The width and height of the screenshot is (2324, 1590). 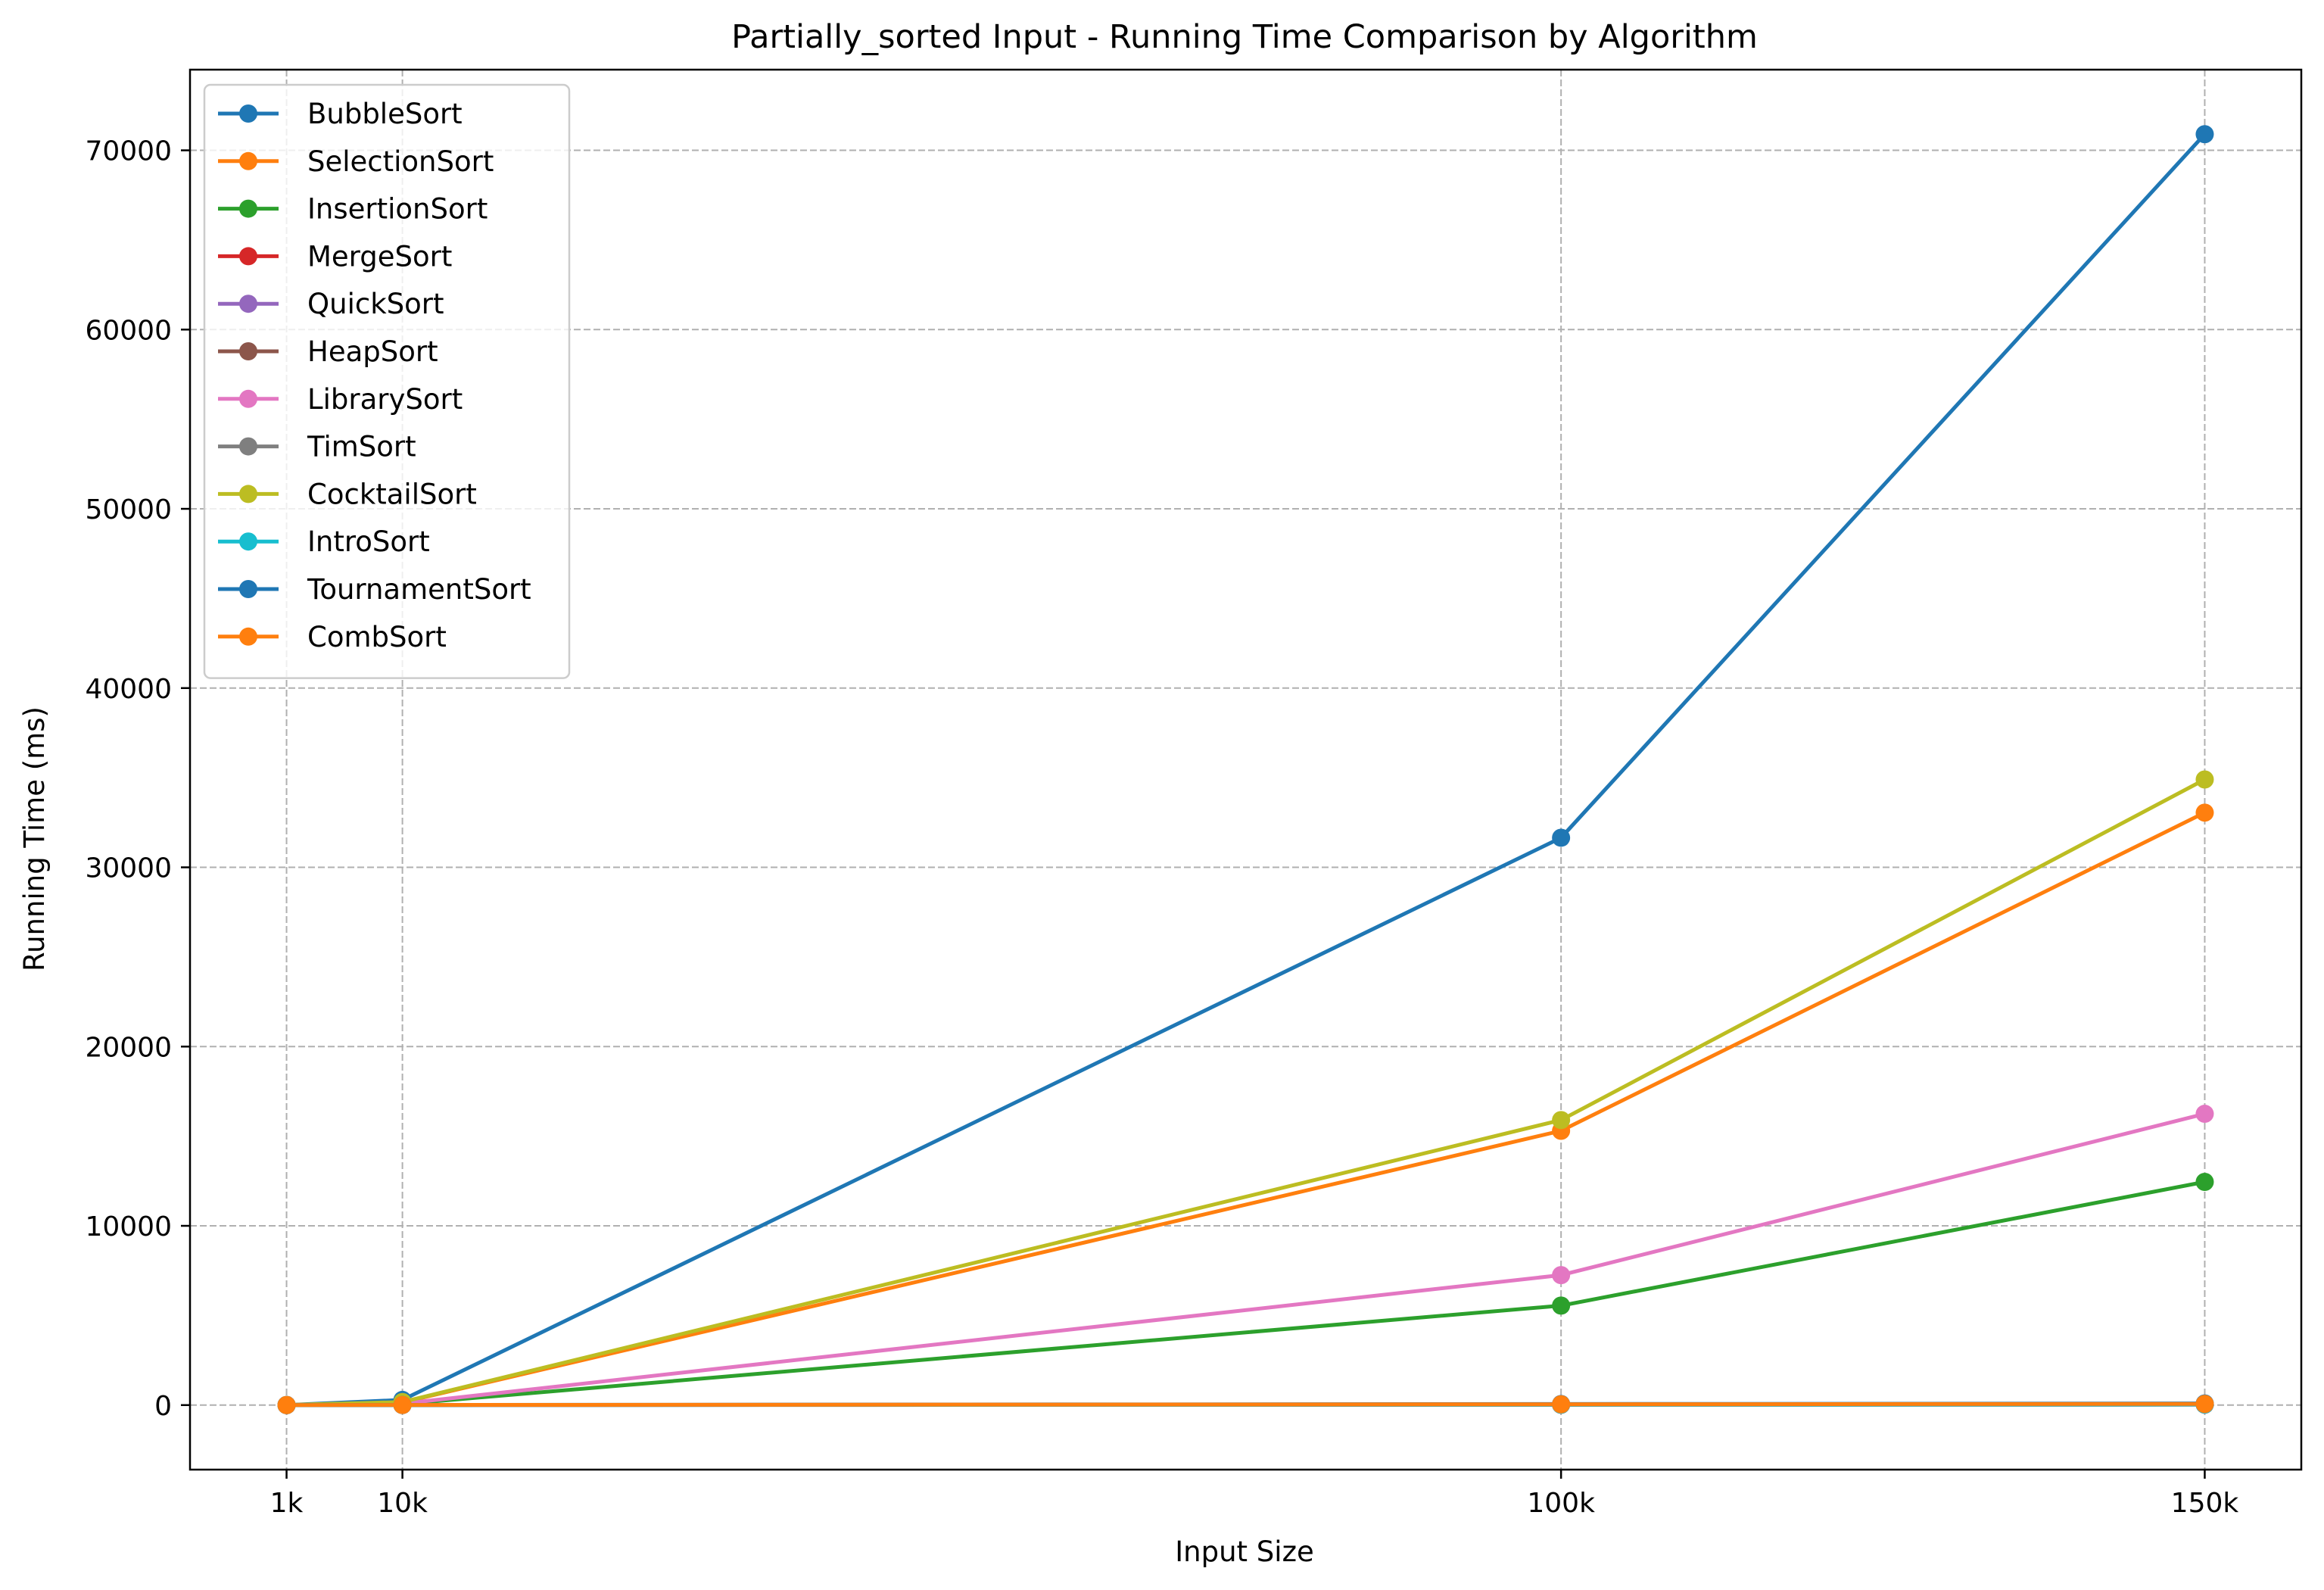 I want to click on y-tick-label: 0, so click(x=163, y=1406).